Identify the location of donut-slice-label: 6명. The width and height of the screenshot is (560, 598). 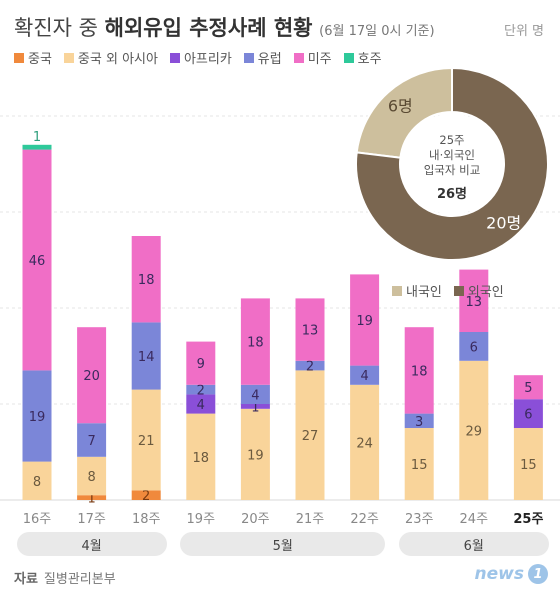
(400, 106).